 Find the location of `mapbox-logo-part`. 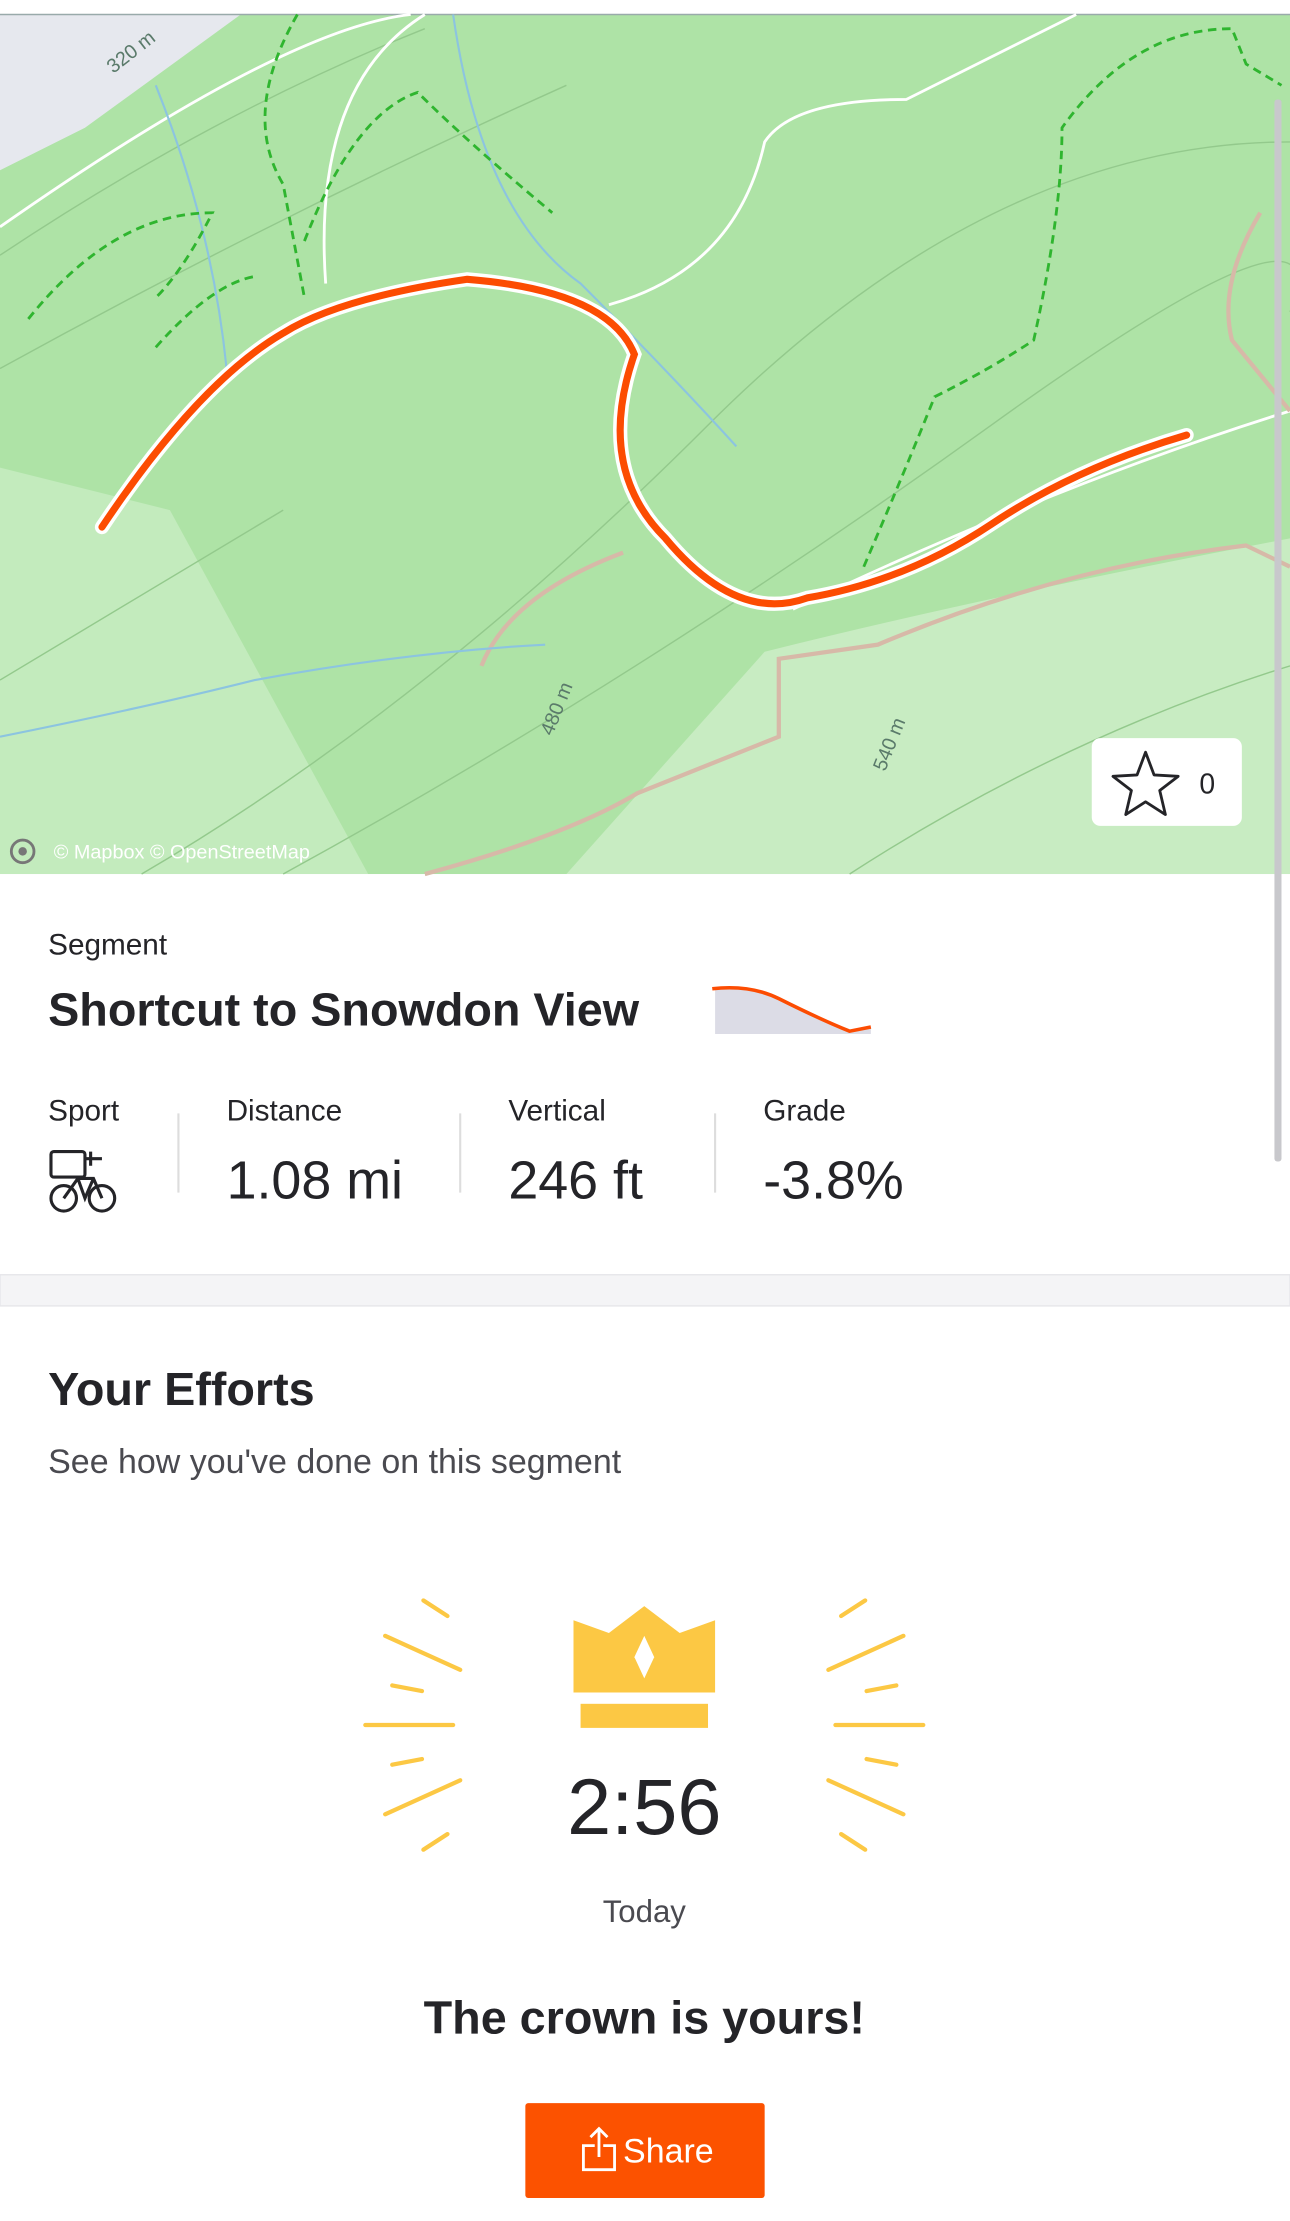

mapbox-logo-part is located at coordinates (22, 851).